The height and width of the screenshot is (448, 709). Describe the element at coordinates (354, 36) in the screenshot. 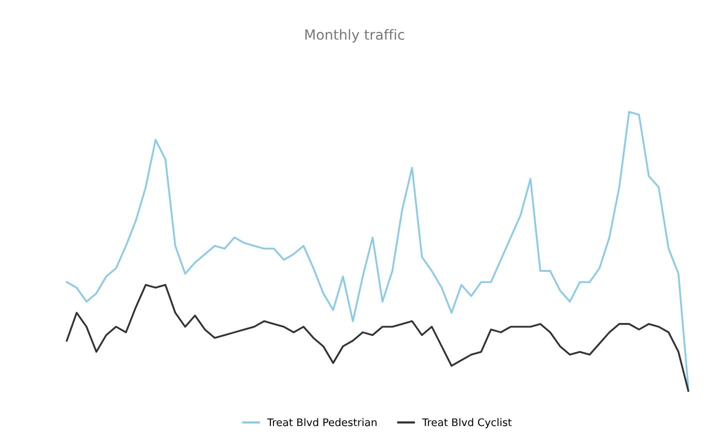

I see `chart-title: Monthly traffic` at that location.